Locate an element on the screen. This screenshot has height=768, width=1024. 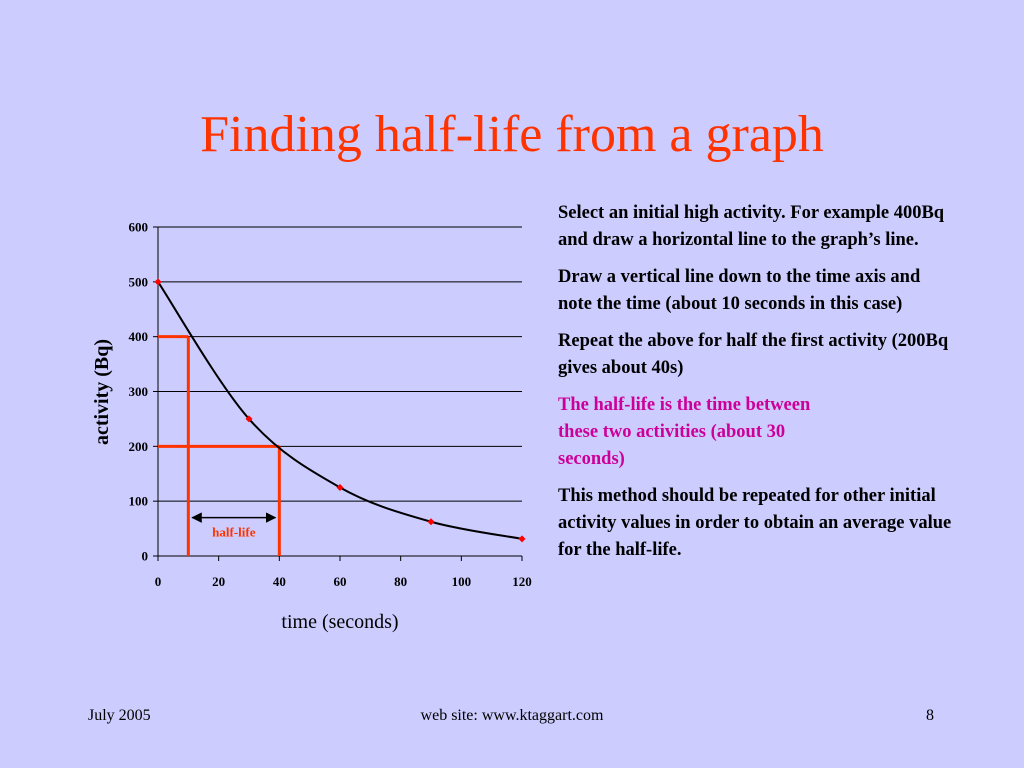
data-points is located at coordinates (340, 410).